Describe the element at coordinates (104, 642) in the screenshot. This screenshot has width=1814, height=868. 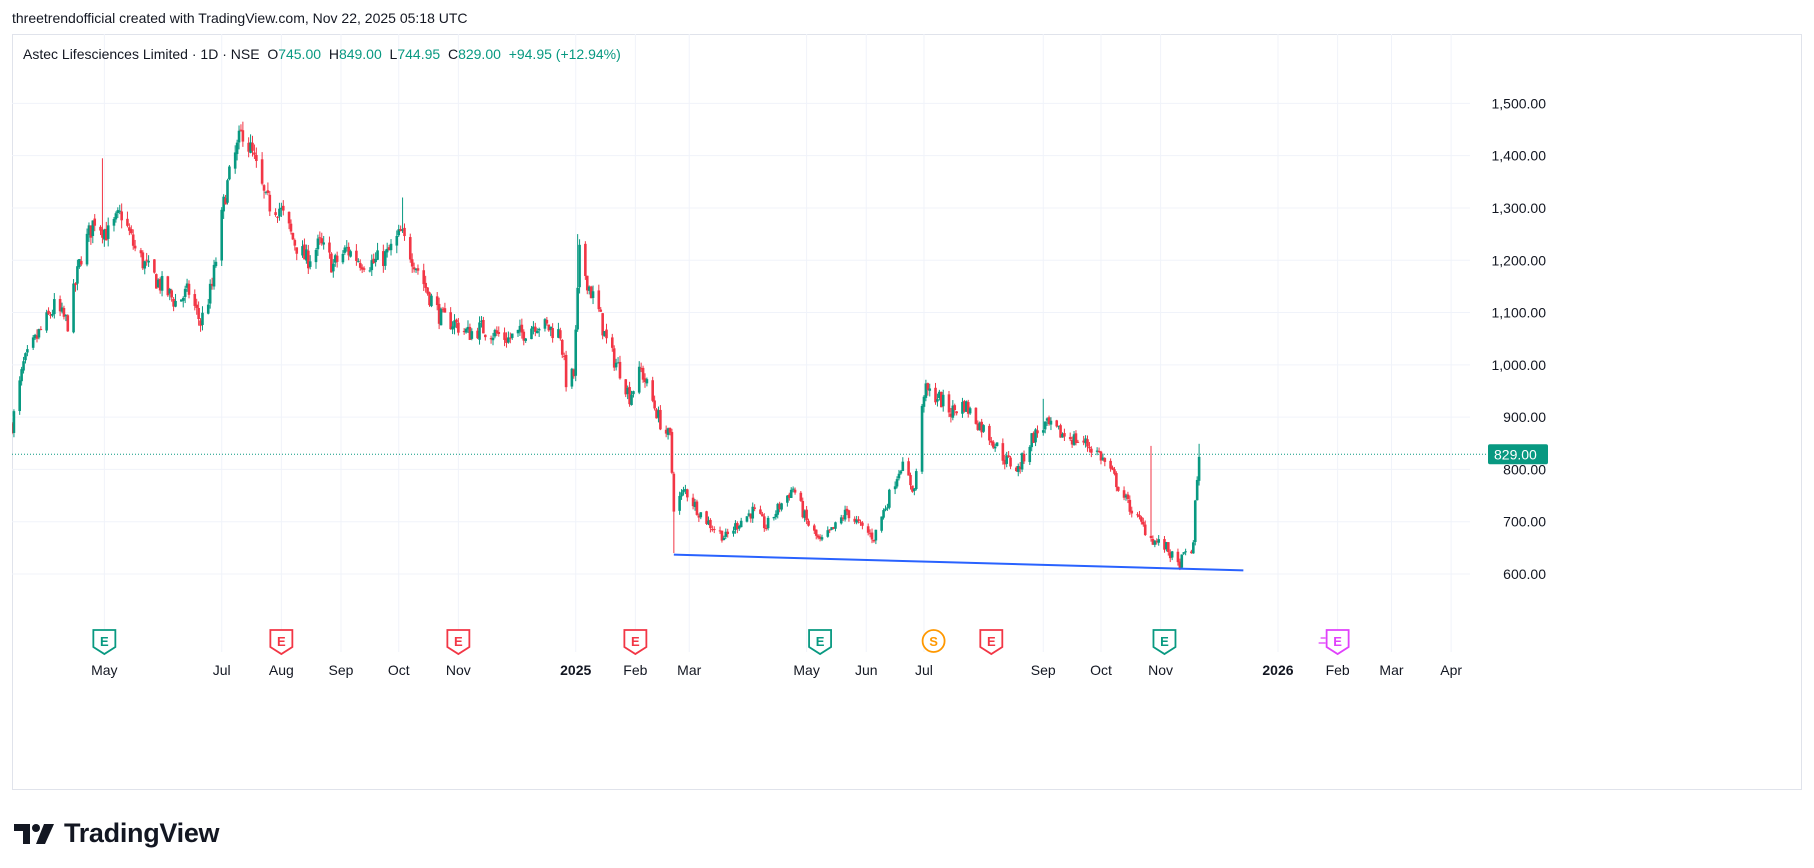
I see `event-badge-shape` at that location.